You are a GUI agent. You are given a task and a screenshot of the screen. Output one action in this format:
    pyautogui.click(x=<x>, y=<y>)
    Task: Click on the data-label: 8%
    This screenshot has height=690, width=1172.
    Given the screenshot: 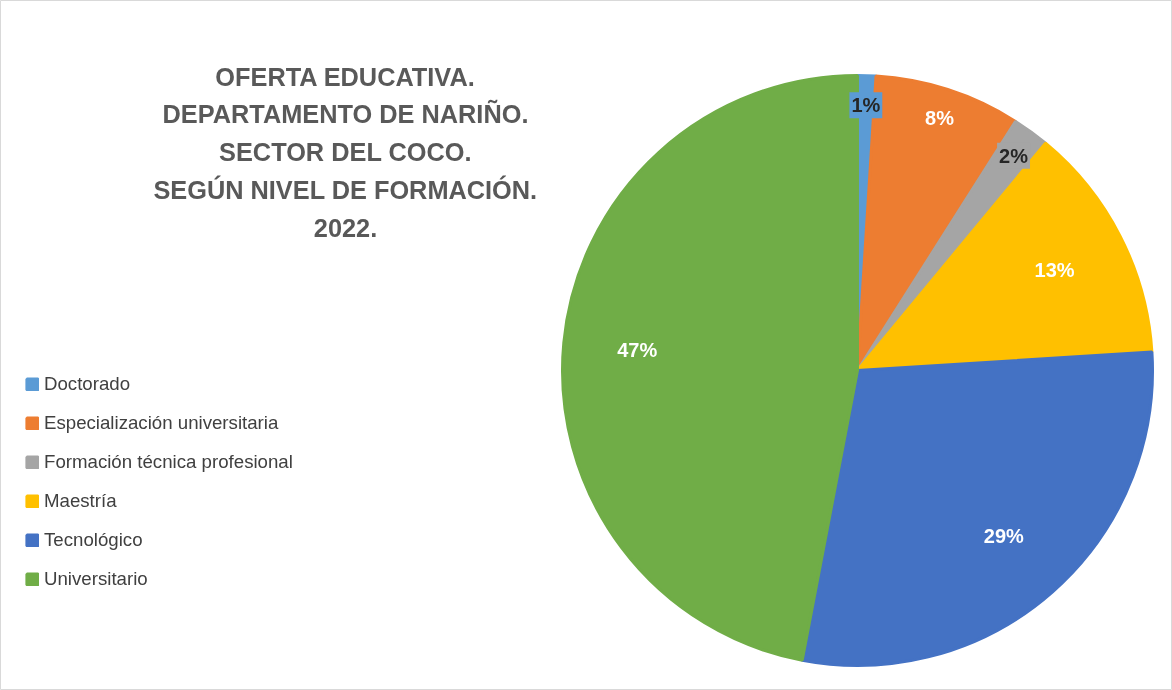 What is the action you would take?
    pyautogui.click(x=940, y=117)
    